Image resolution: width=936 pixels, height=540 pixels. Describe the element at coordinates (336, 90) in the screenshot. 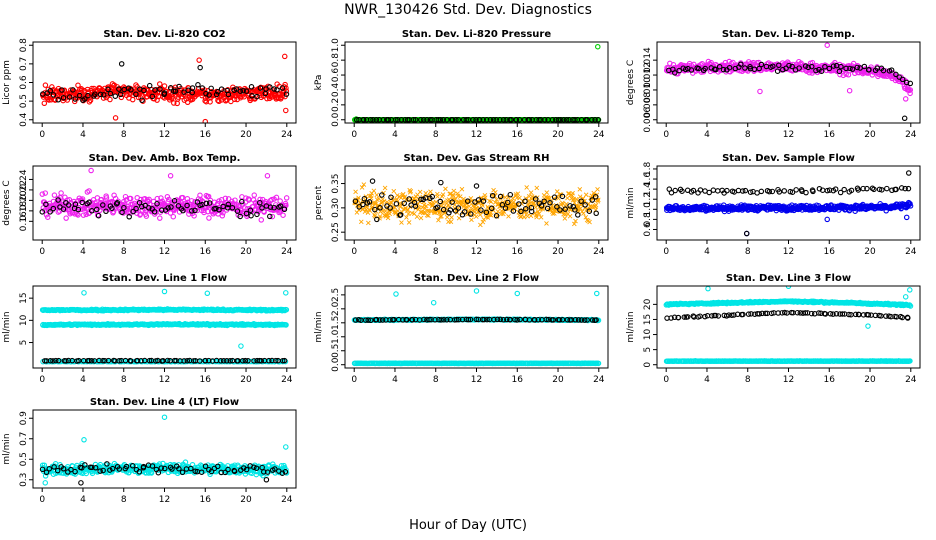

I see `y-tick-label: 0.4` at that location.